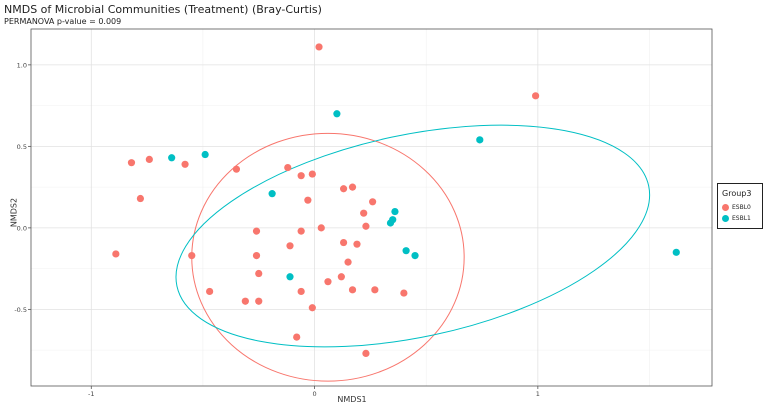 This screenshot has height=411, width=767. I want to click on legend-item-esbl0: ESBL0, so click(736, 207).